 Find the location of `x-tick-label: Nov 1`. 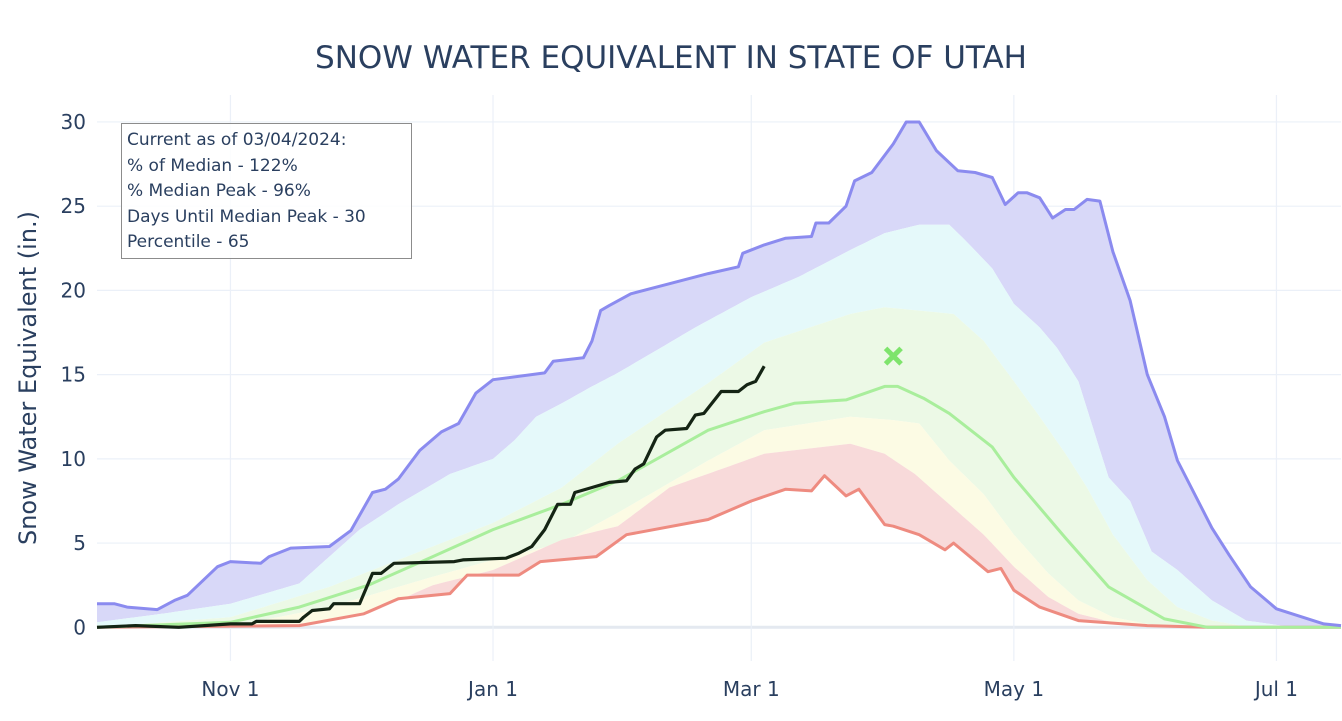

x-tick-label: Nov 1 is located at coordinates (230, 689).